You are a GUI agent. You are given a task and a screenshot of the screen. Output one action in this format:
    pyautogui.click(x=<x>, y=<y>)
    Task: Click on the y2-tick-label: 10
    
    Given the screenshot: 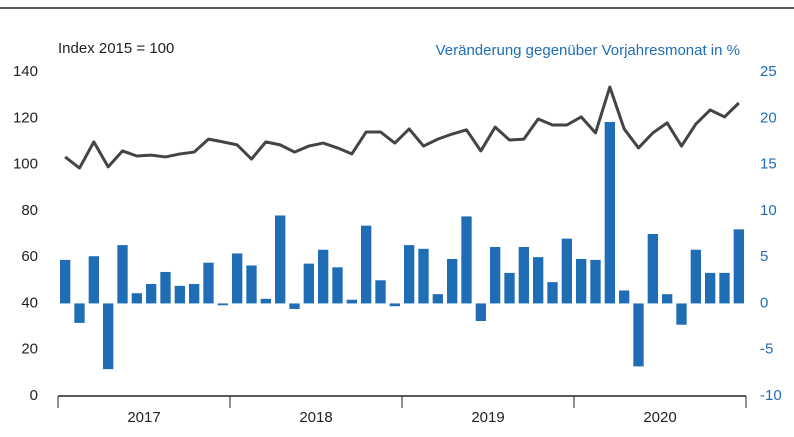 What is the action you would take?
    pyautogui.click(x=768, y=210)
    